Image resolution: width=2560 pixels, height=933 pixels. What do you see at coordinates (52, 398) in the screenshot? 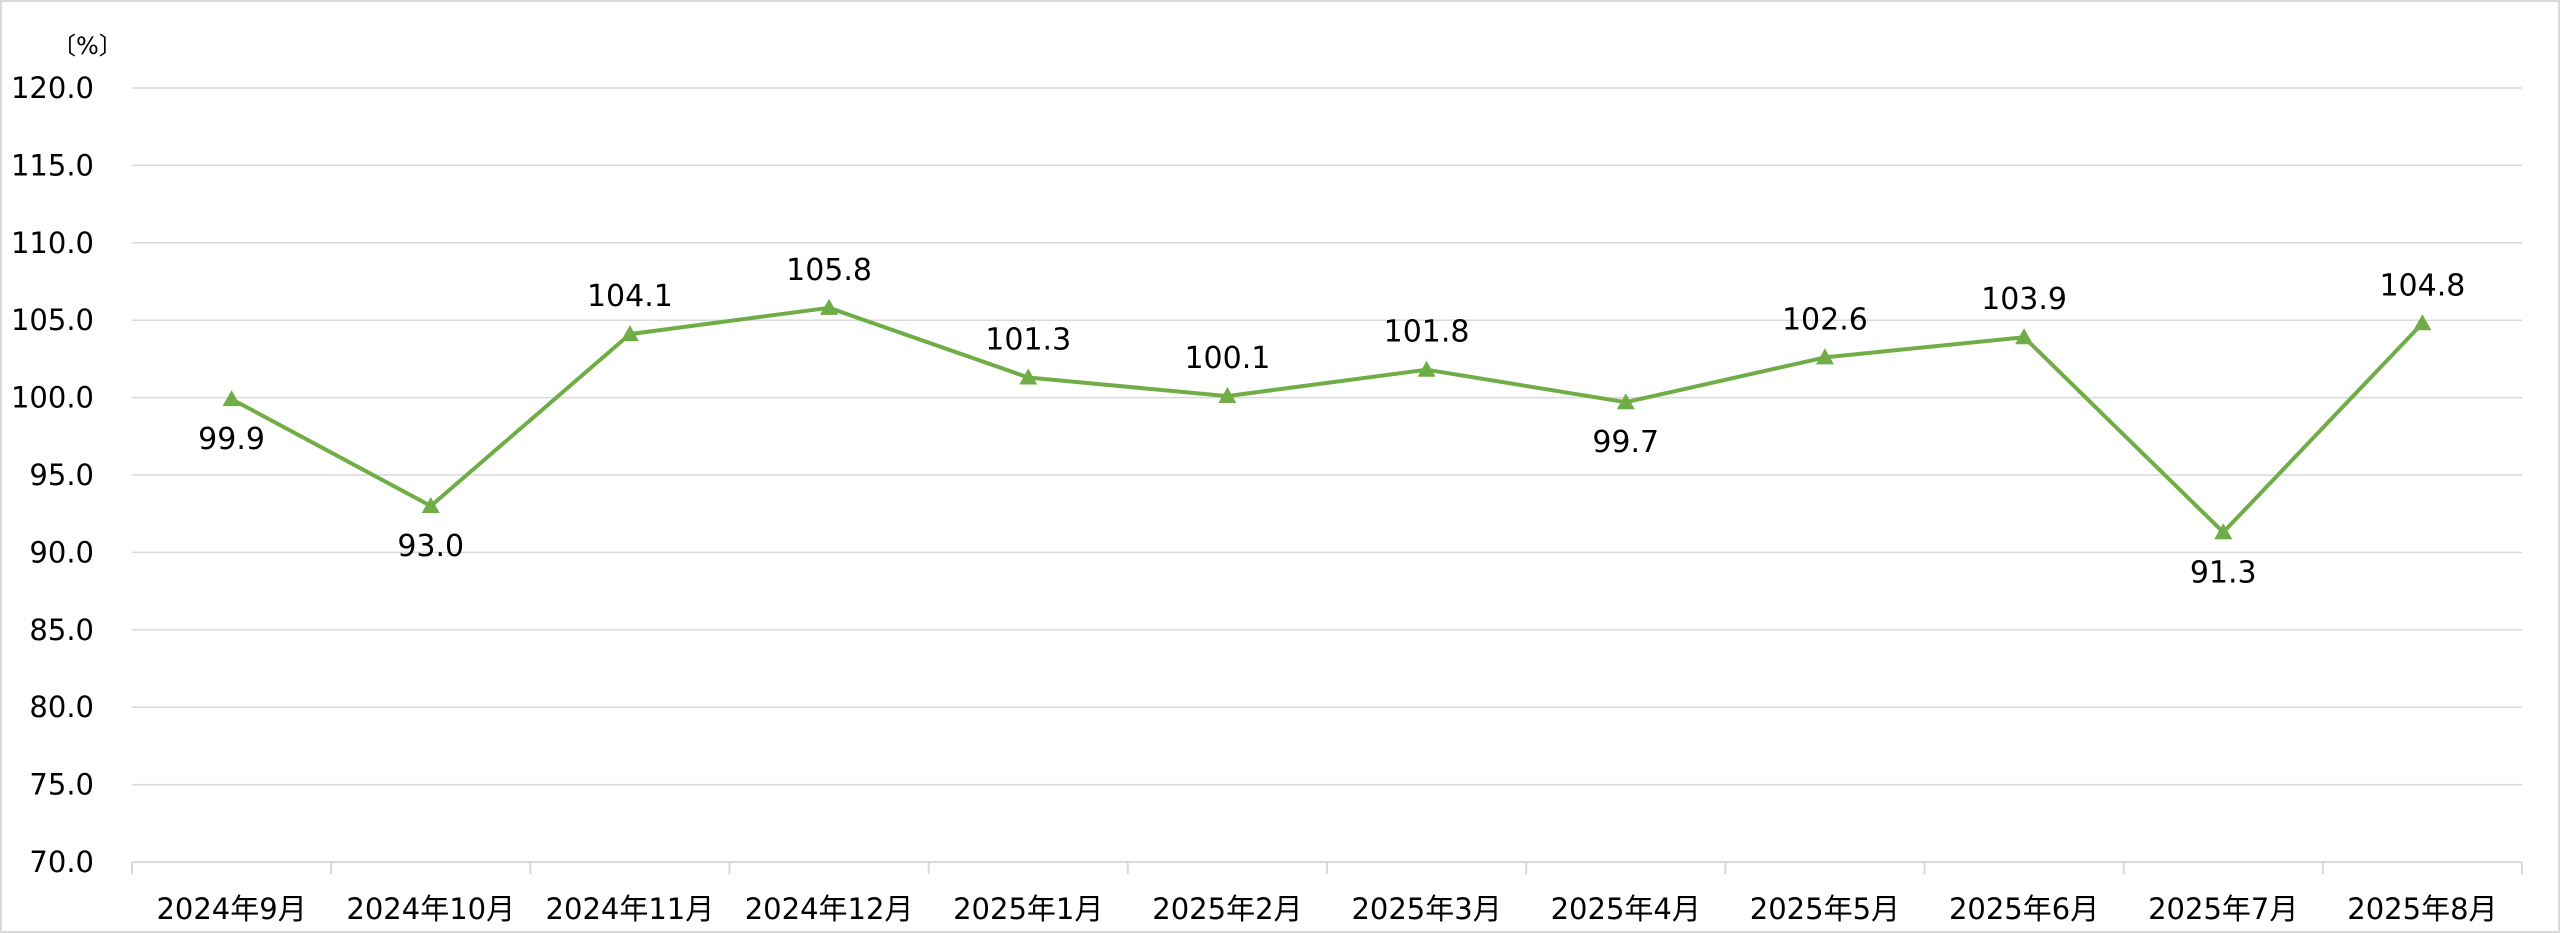
I see `y-tick-label: 100.0` at bounding box center [52, 398].